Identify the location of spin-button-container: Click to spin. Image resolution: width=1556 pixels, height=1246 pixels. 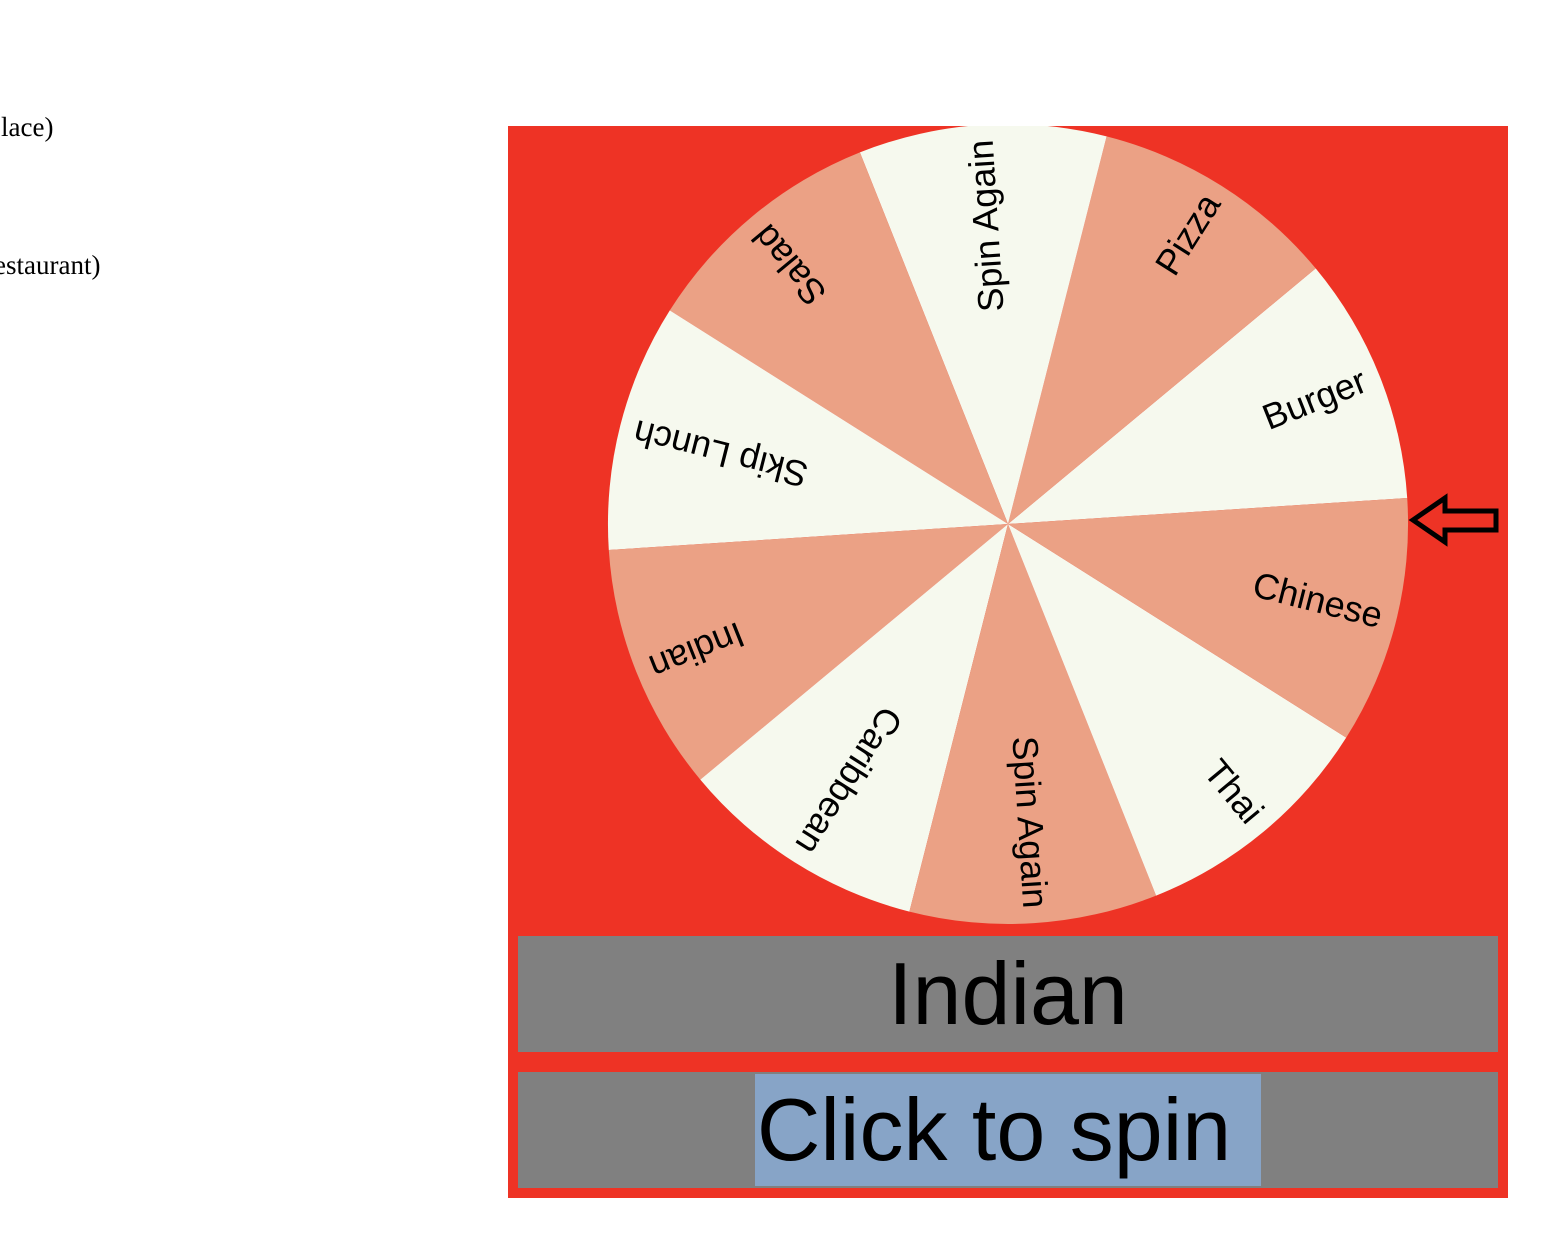
(1008, 1130).